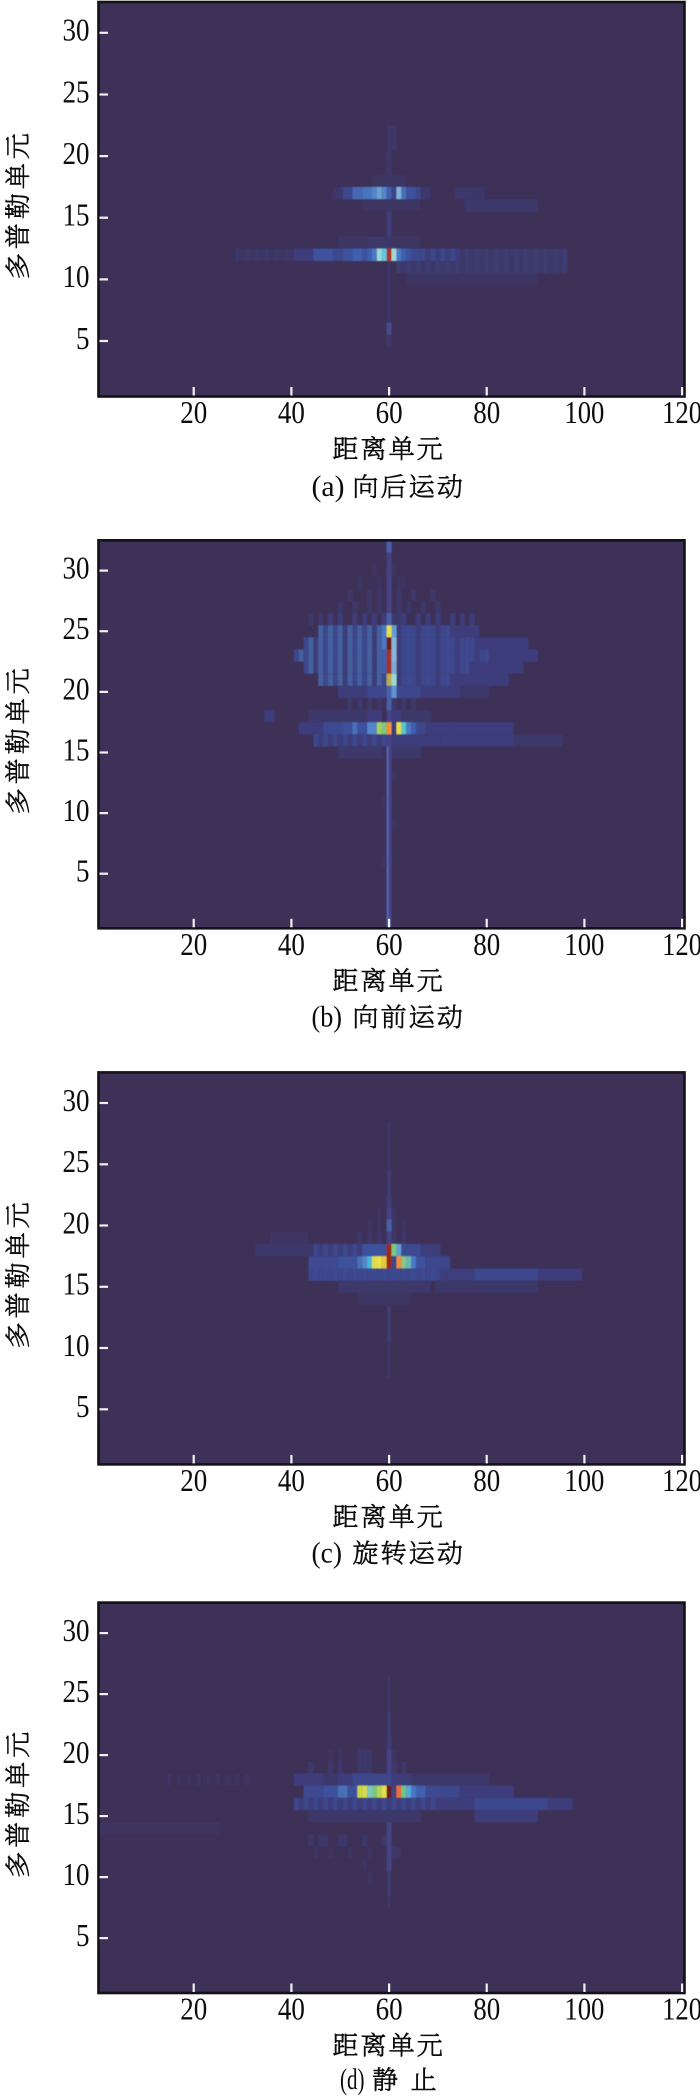 Image resolution: width=700 pixels, height=2099 pixels. I want to click on svg-text: (c), so click(327, 1552).